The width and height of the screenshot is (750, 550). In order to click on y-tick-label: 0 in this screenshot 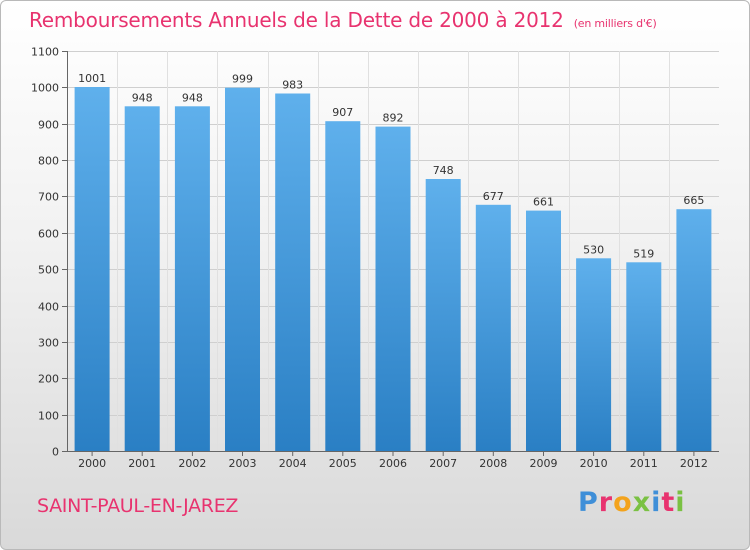, I will do `click(55, 452)`.